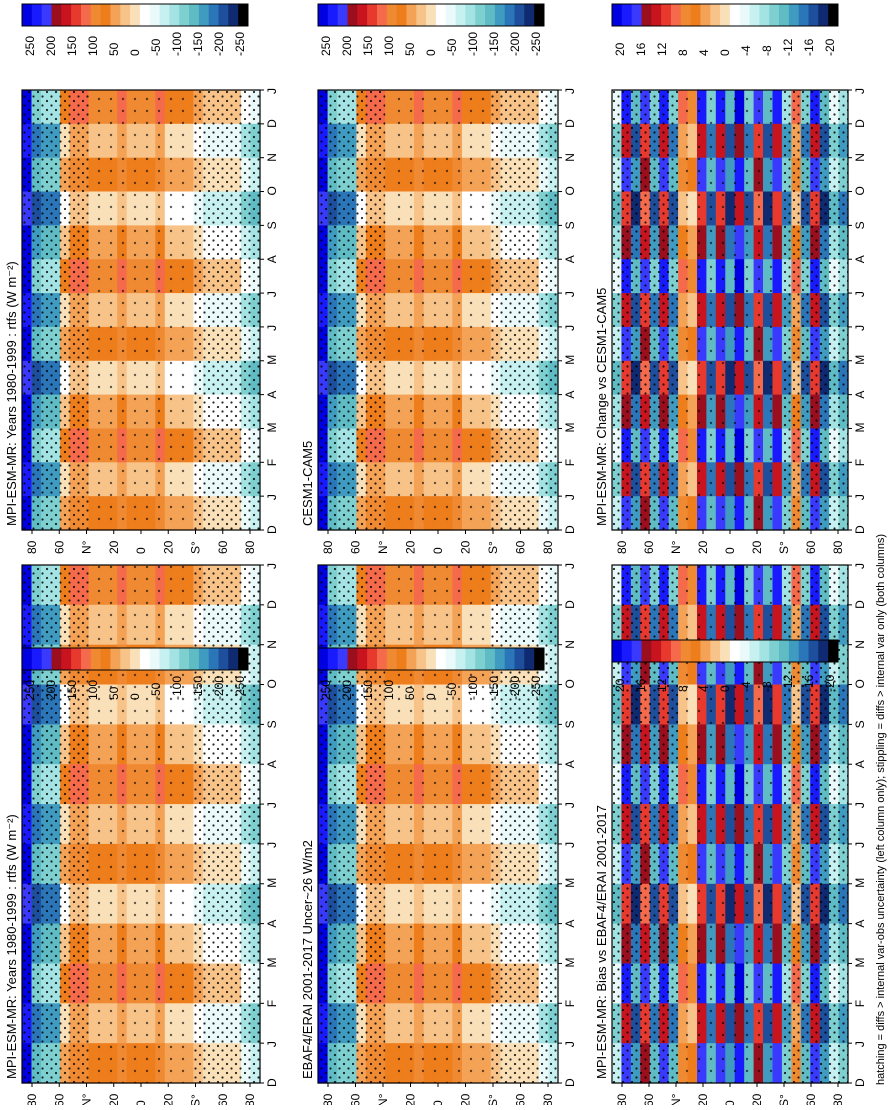 The height and width of the screenshot is (1110, 895). Describe the element at coordinates (830, 683) in the screenshot. I see `colorbar-tick-label: -20` at that location.